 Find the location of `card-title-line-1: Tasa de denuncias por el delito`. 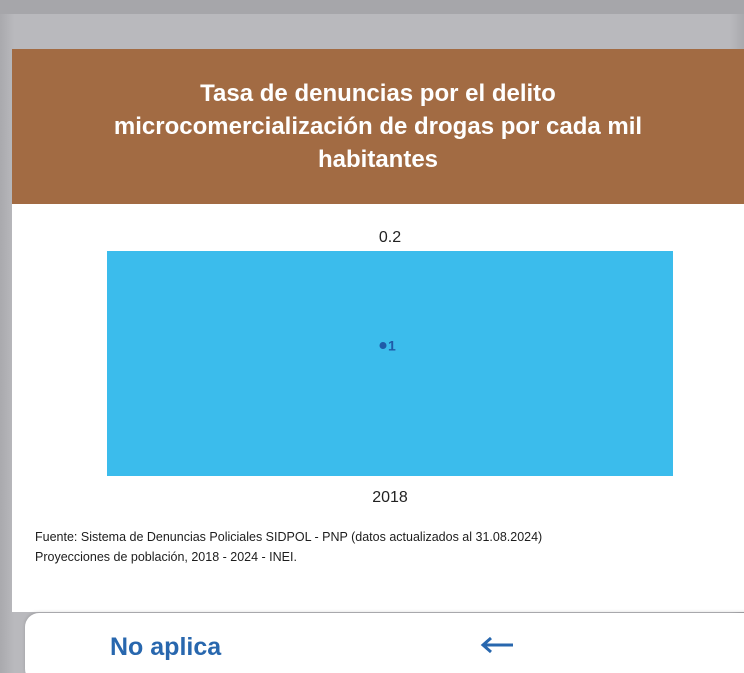

card-title-line-1: Tasa de denuncias por el delito is located at coordinates (378, 93).